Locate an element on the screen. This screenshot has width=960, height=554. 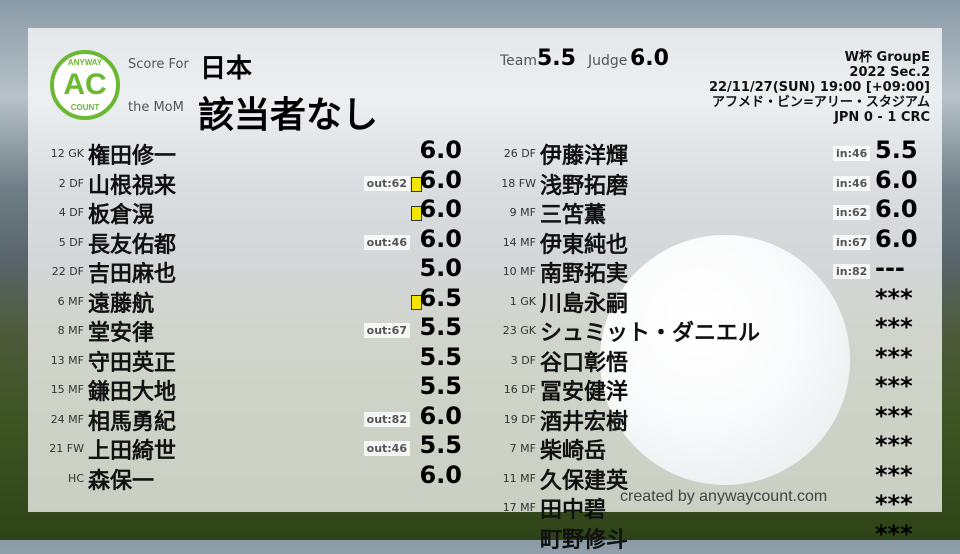
player-number-position: 17 MF is located at coordinates (519, 507).